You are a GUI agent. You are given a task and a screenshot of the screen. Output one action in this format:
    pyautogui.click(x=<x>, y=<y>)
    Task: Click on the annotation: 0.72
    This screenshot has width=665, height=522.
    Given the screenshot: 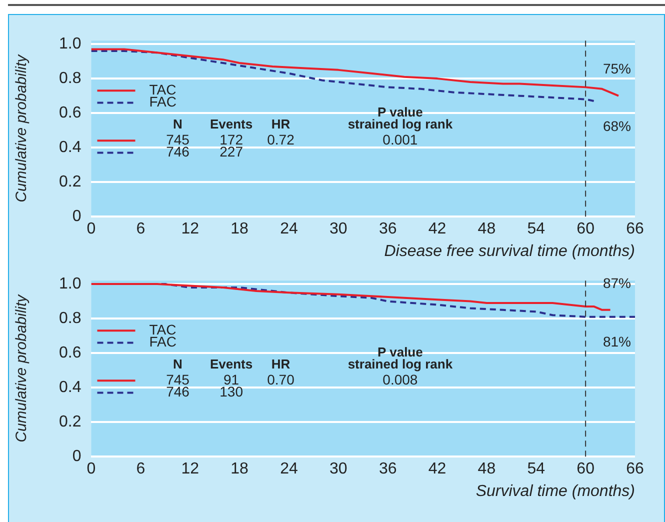 What is the action you would take?
    pyautogui.click(x=281, y=140)
    